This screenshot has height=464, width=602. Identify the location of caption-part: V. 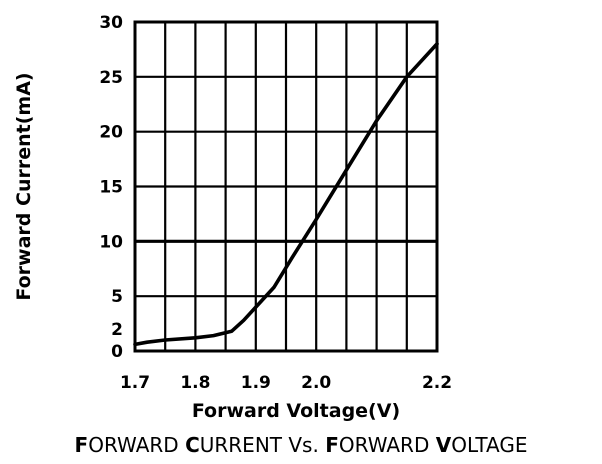
(444, 445).